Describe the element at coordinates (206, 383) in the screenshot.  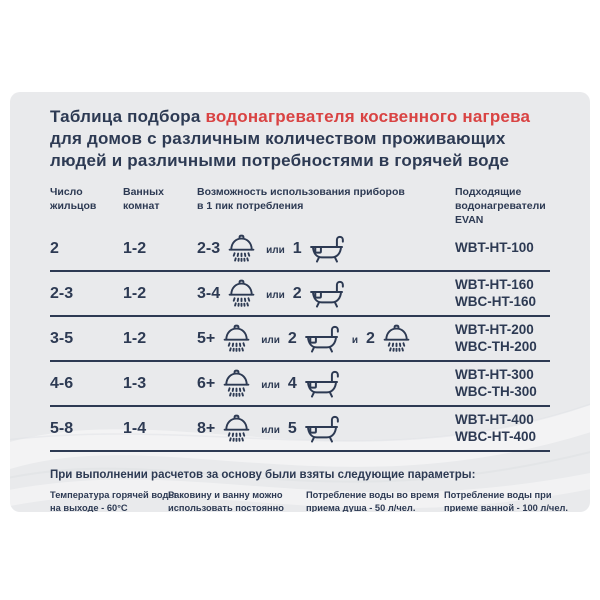
I see `shower-count: 6+` at that location.